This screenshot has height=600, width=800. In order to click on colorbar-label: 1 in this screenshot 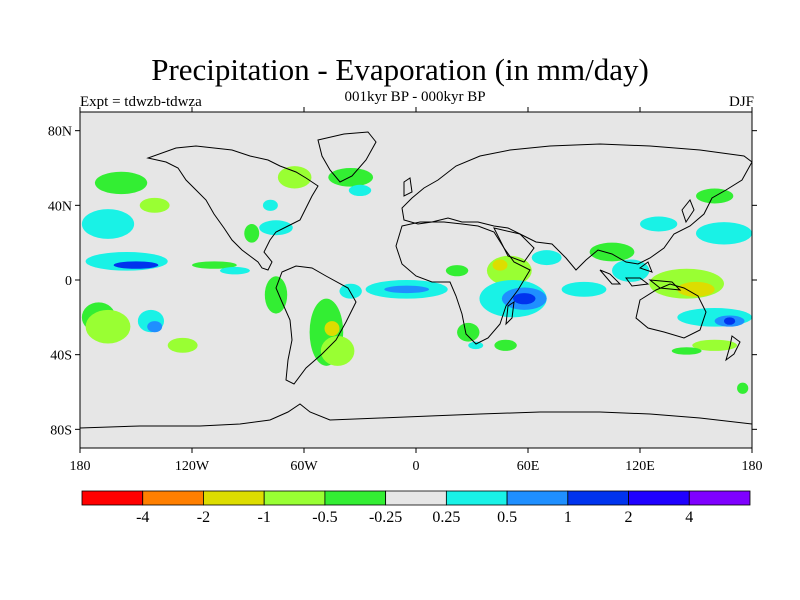, I will do `click(568, 517)`.